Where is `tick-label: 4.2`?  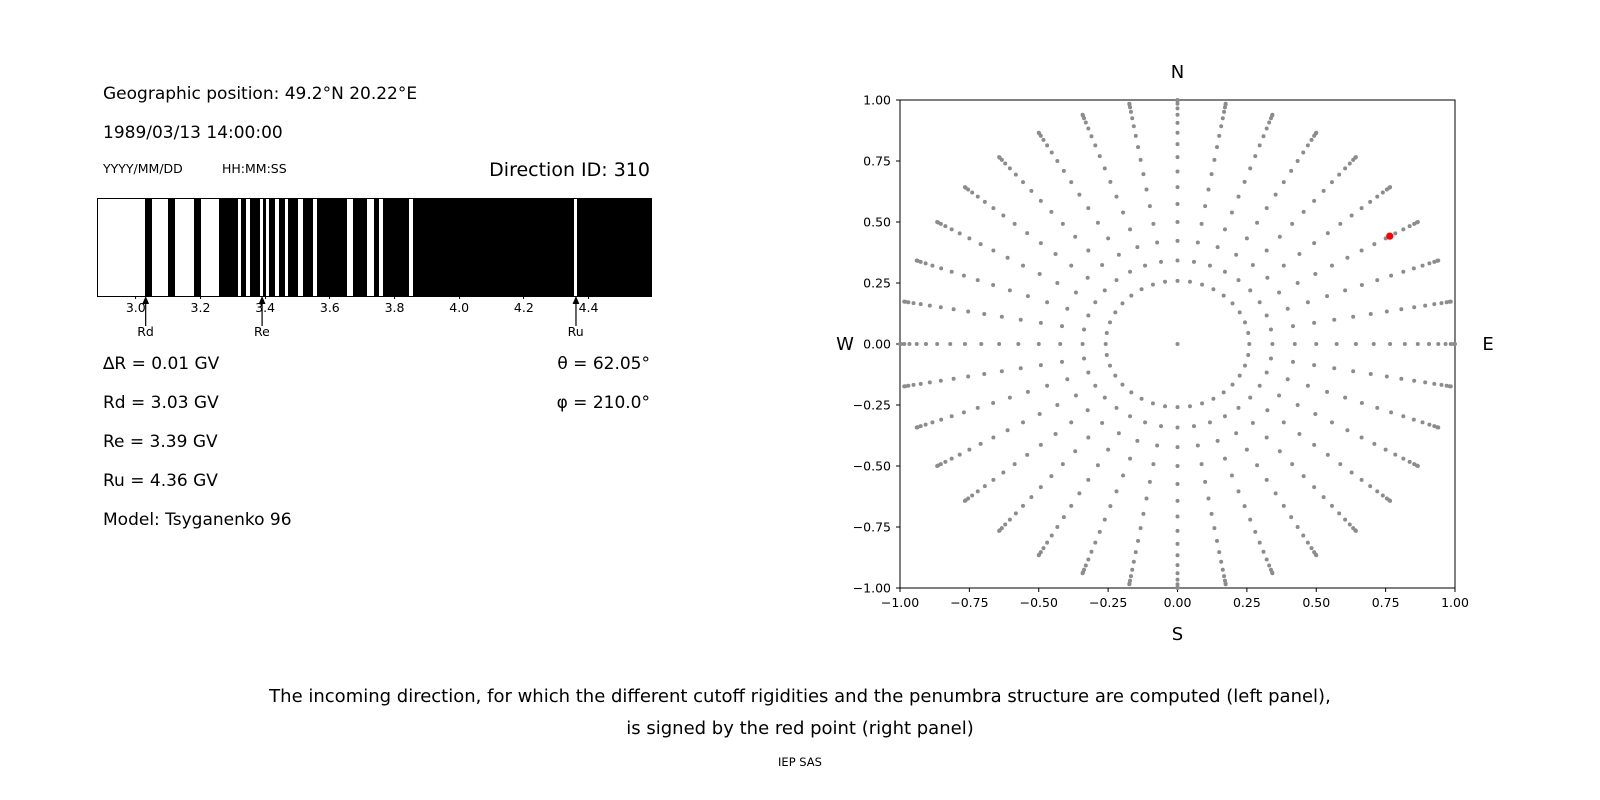 tick-label: 4.2 is located at coordinates (523, 307).